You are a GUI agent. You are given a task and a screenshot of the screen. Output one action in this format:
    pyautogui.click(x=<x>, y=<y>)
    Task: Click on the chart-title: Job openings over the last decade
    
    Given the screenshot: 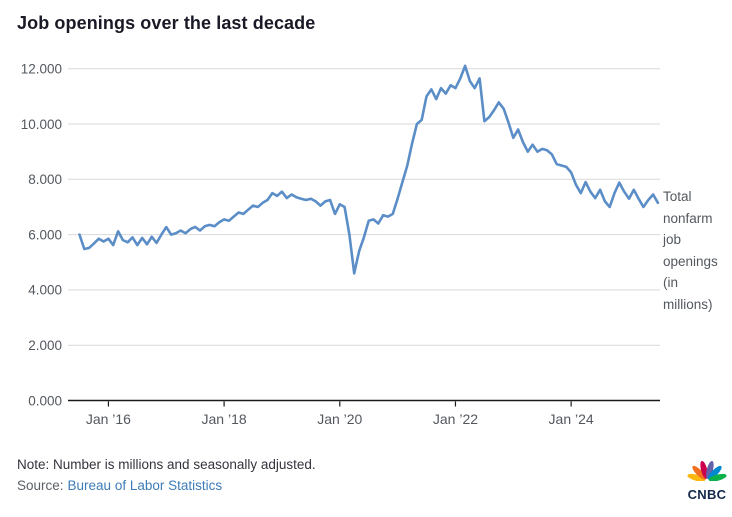 What is the action you would take?
    pyautogui.click(x=166, y=23)
    